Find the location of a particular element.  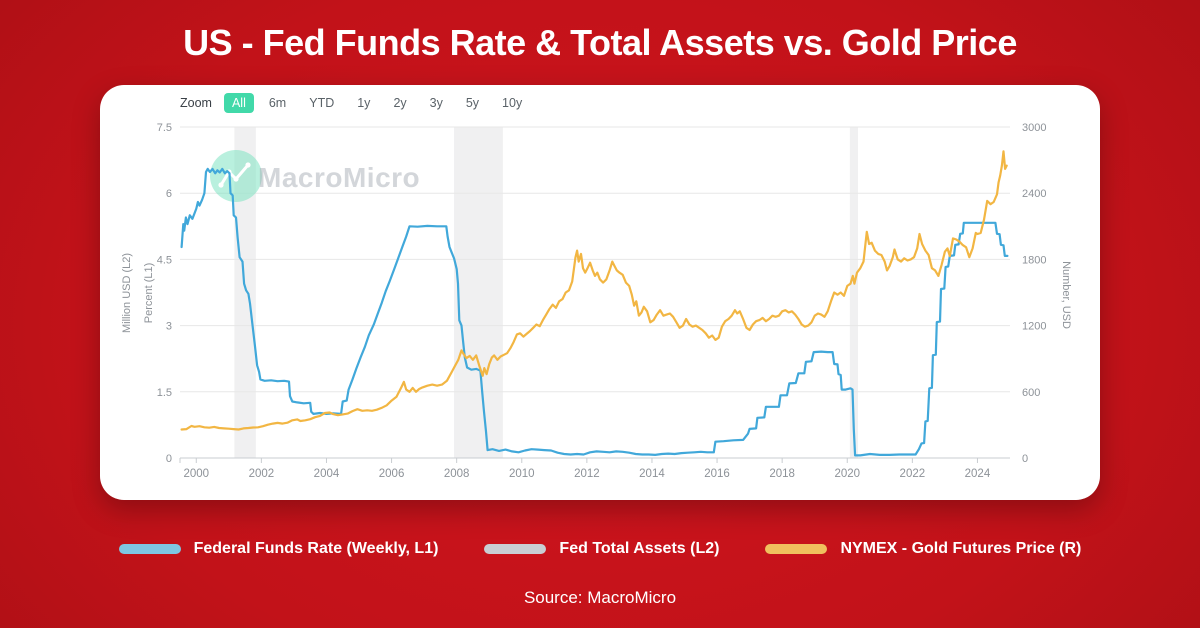

zoom-button-ytd: YTD is located at coordinates (322, 103).